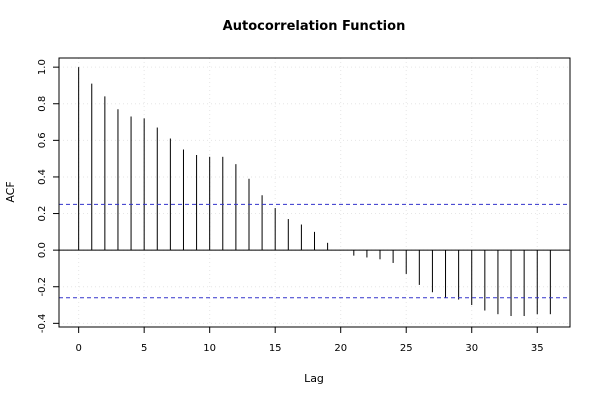  What do you see at coordinates (537, 348) in the screenshot?
I see `x-tick-label: 35` at bounding box center [537, 348].